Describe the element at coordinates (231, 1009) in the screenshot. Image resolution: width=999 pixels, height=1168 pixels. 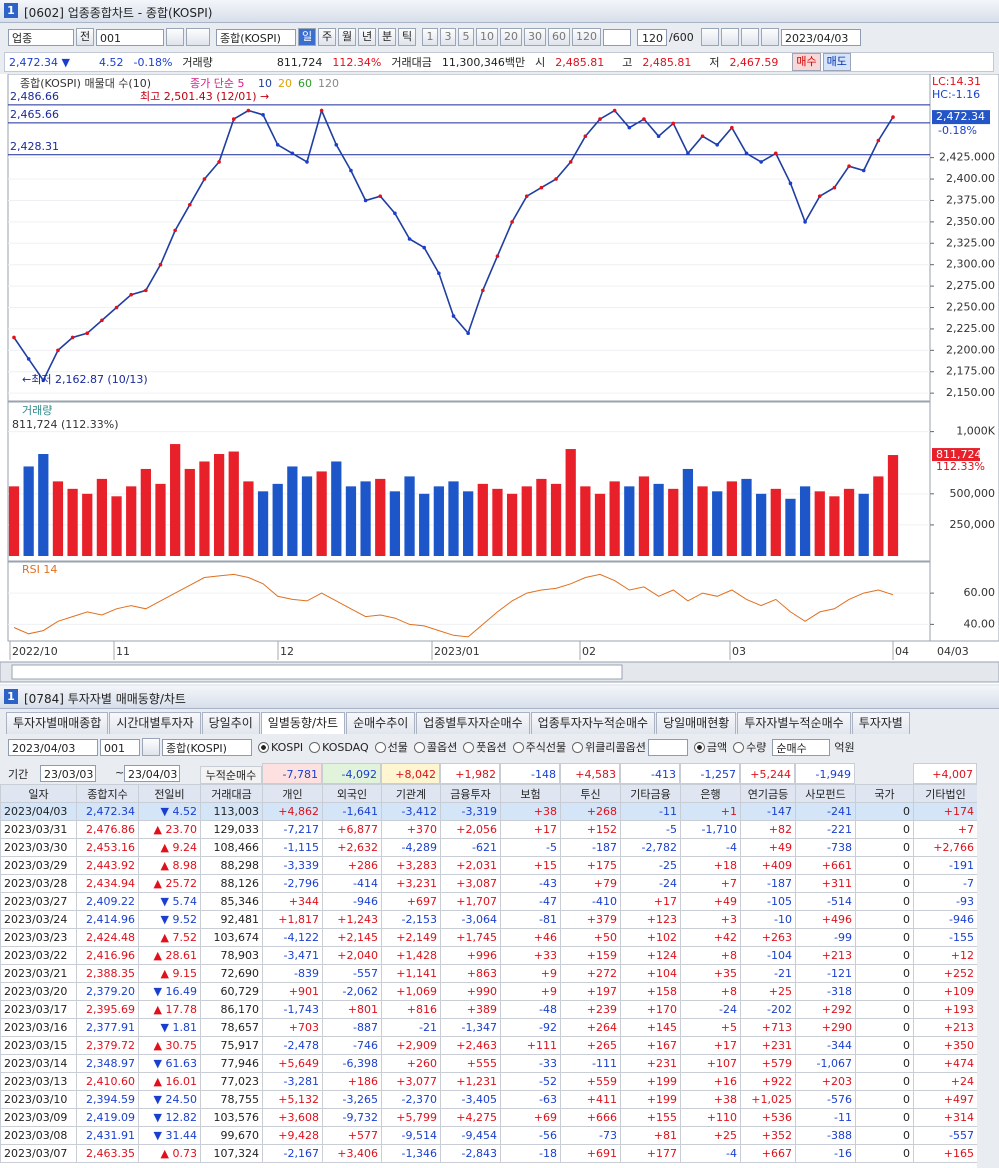
I see `cell: 86,170` at that location.